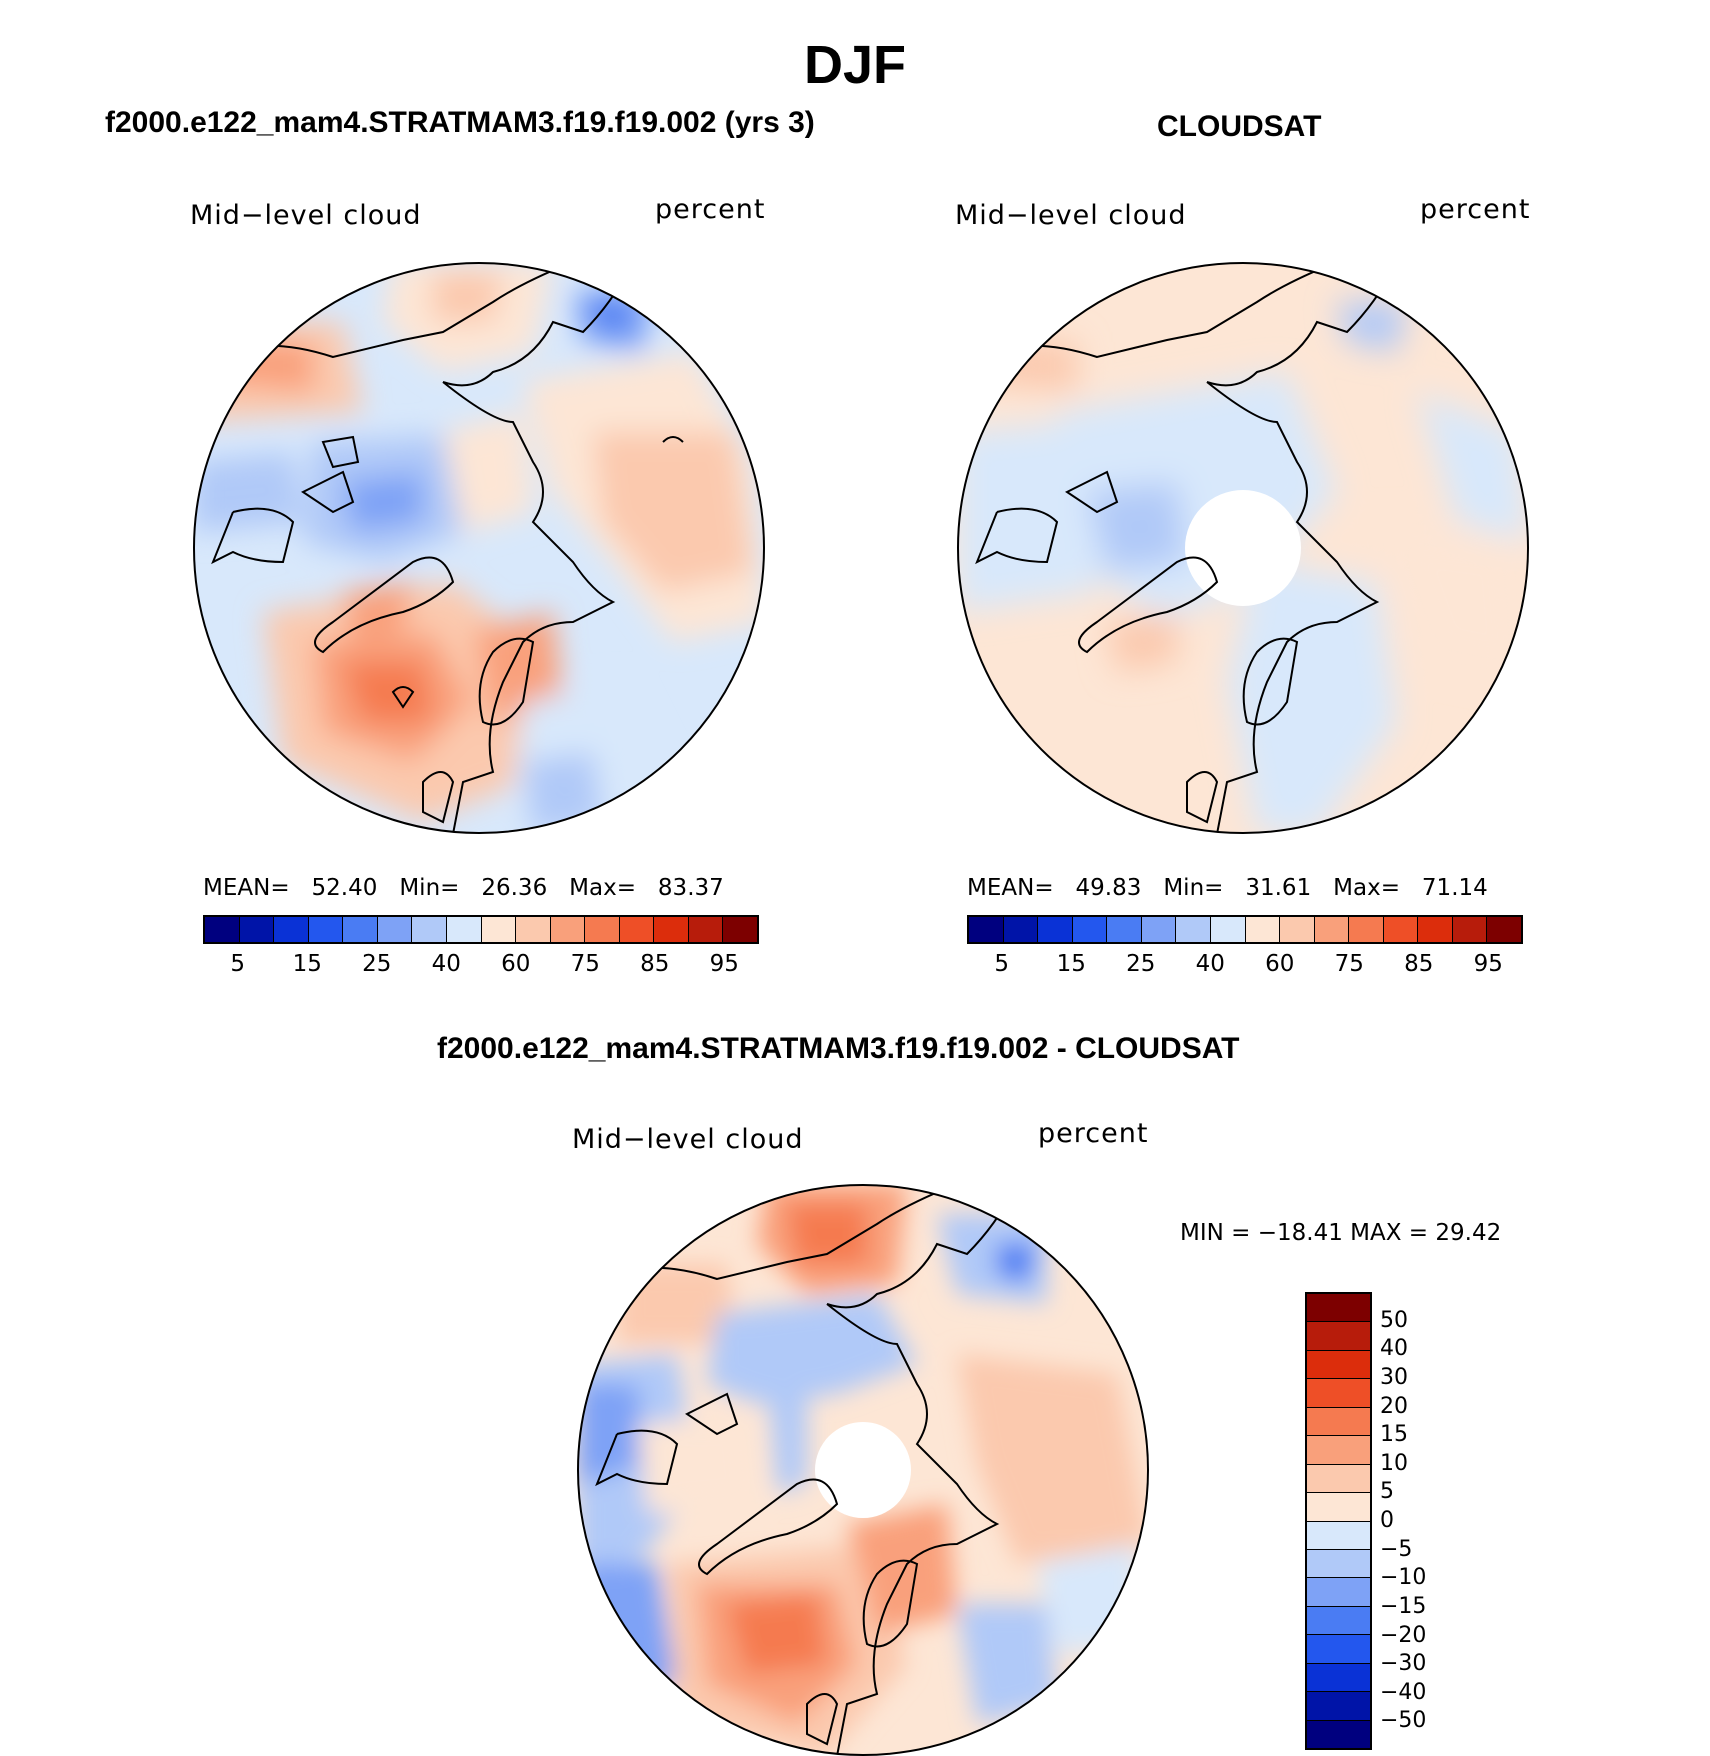 This screenshot has width=1710, height=1756. I want to click on model-colorbar-tick: 75, so click(585, 964).